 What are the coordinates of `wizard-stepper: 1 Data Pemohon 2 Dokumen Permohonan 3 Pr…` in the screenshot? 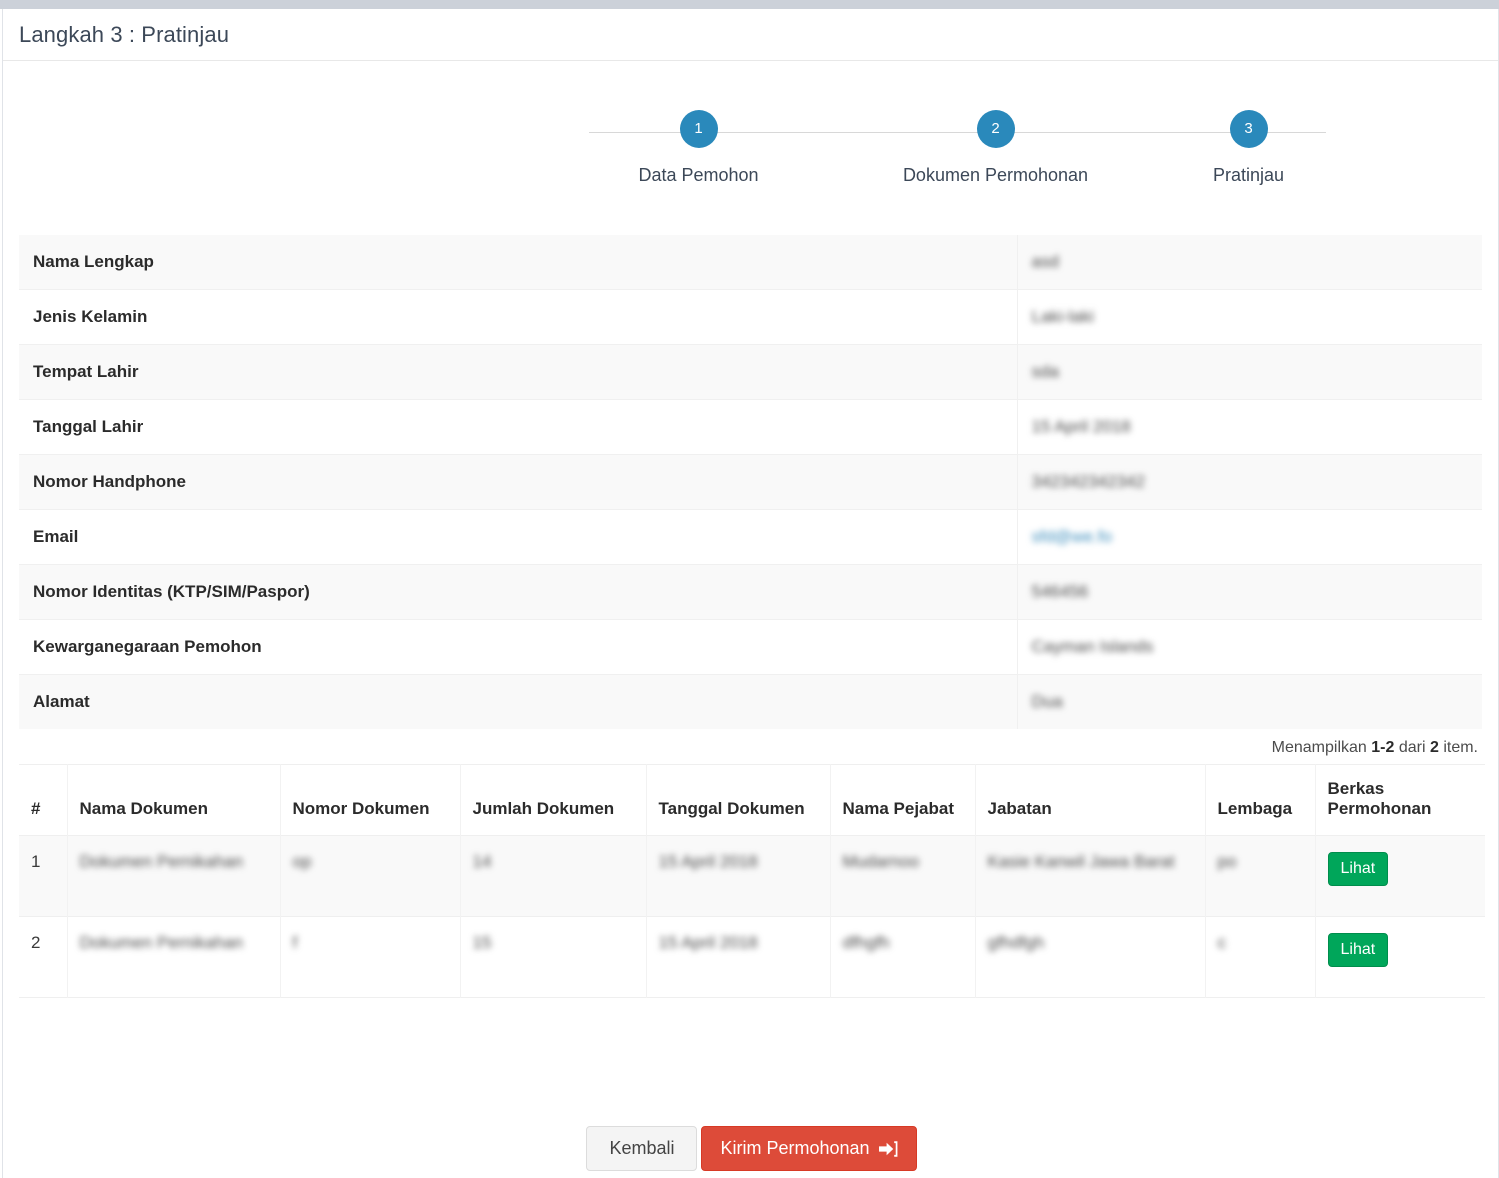 It's located at (763, 150).